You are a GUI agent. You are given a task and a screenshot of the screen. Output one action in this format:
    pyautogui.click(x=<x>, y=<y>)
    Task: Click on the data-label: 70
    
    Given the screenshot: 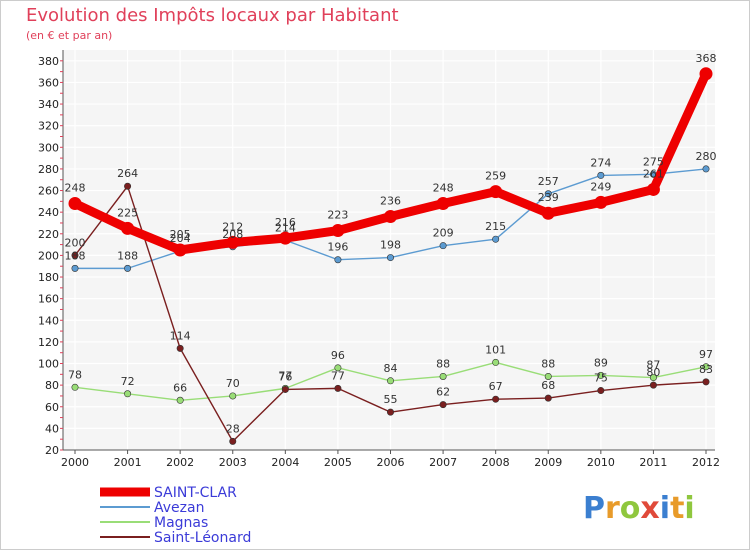 What is the action you would take?
    pyautogui.click(x=233, y=383)
    